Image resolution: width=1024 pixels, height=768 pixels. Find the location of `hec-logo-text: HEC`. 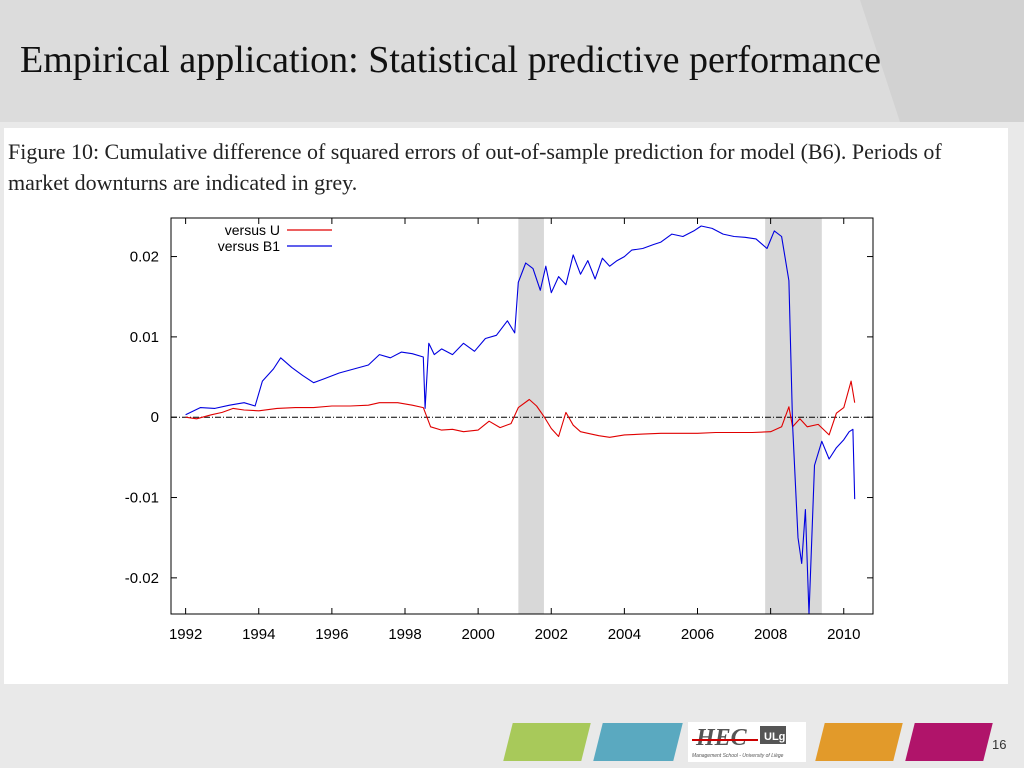

hec-logo-text: HEC is located at coordinates (721, 738).